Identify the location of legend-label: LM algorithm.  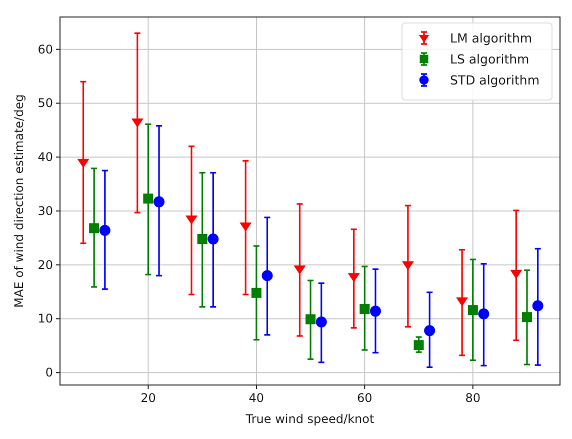
(491, 38).